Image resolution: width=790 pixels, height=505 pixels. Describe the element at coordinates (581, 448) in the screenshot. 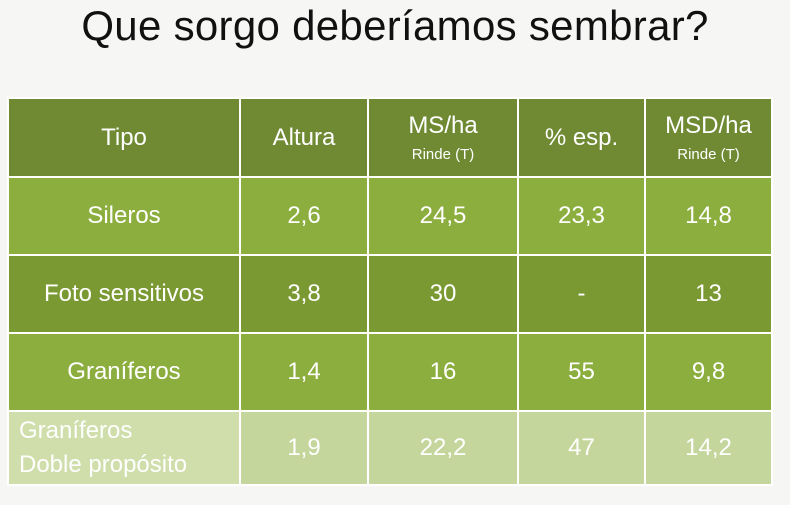

I see `cell-esp: 47` at that location.